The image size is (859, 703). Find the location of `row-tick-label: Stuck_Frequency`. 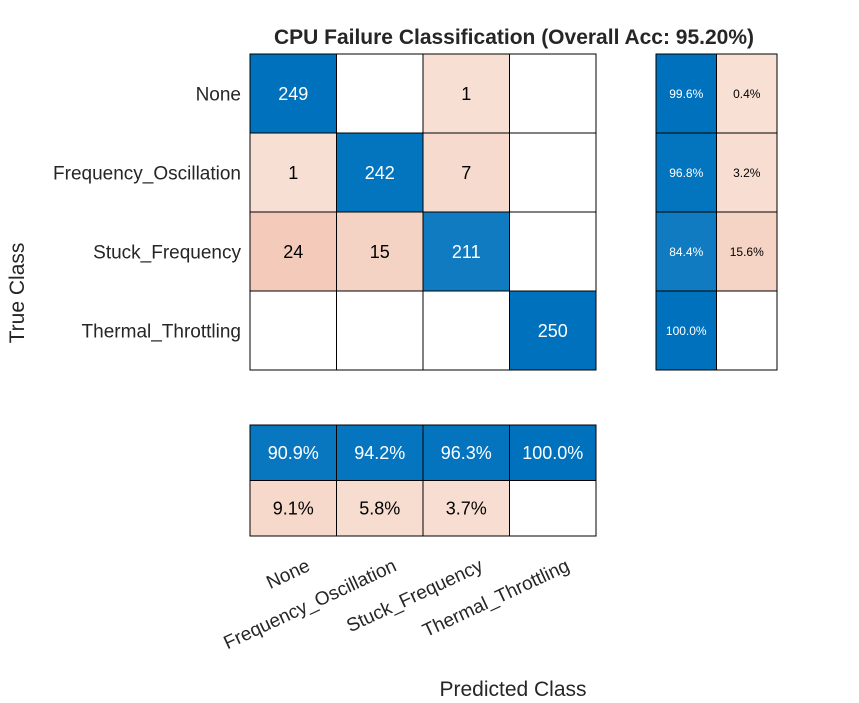

row-tick-label: Stuck_Frequency is located at coordinates (167, 253).